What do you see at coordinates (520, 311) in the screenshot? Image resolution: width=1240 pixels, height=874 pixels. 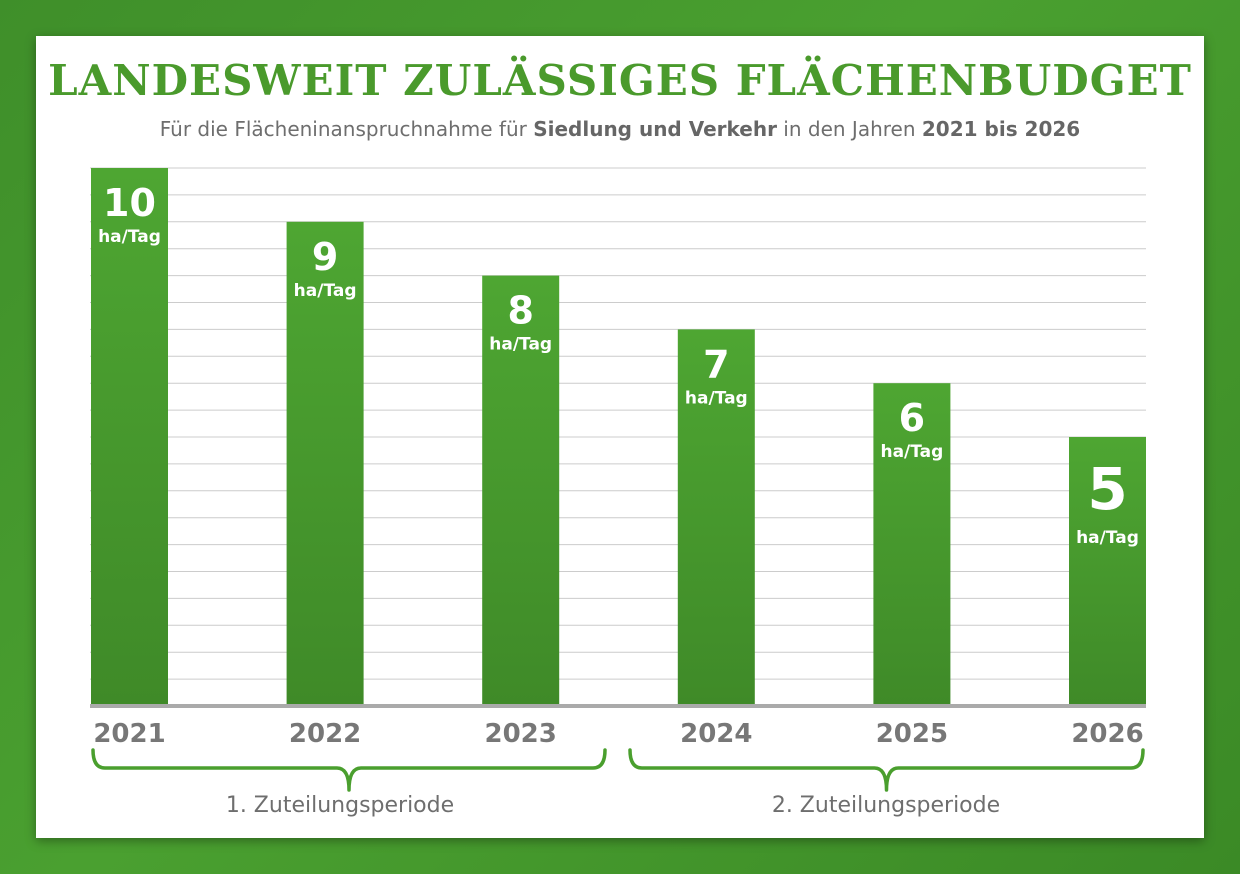 I see `data-label-value: 8` at bounding box center [520, 311].